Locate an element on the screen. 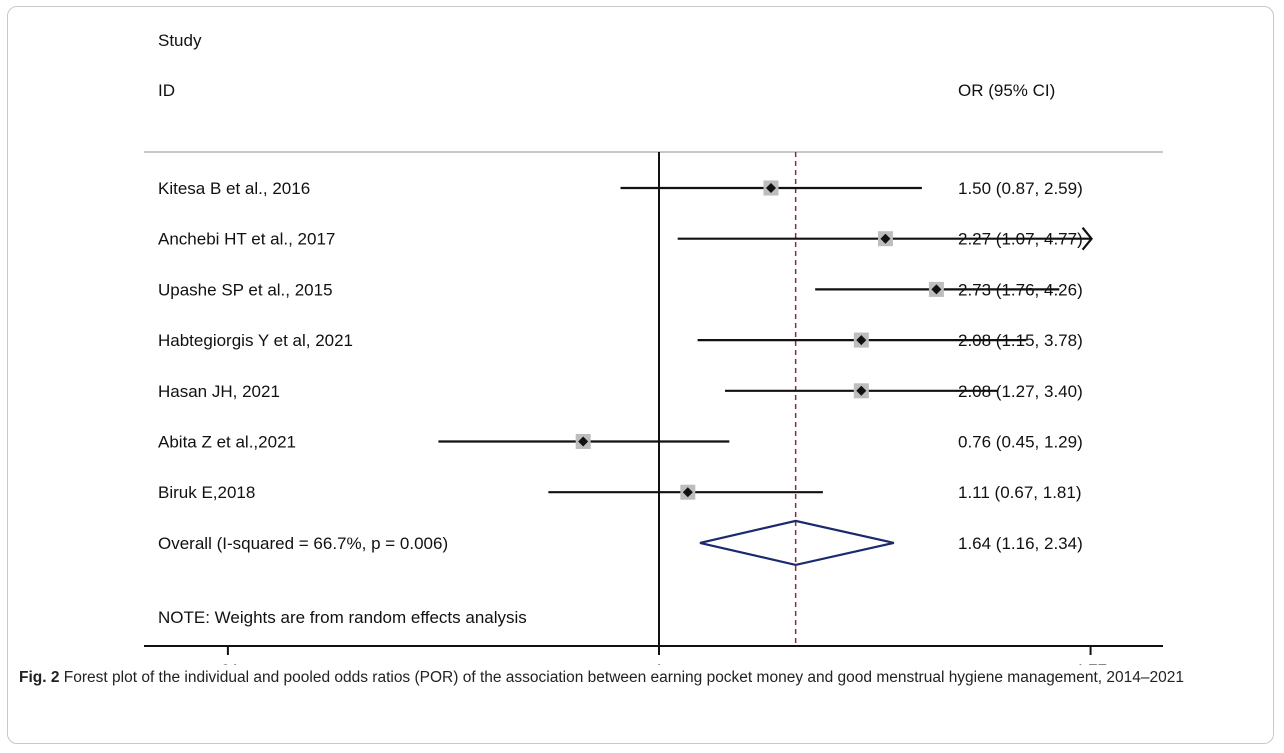  pooled-diamond is located at coordinates (797, 543).